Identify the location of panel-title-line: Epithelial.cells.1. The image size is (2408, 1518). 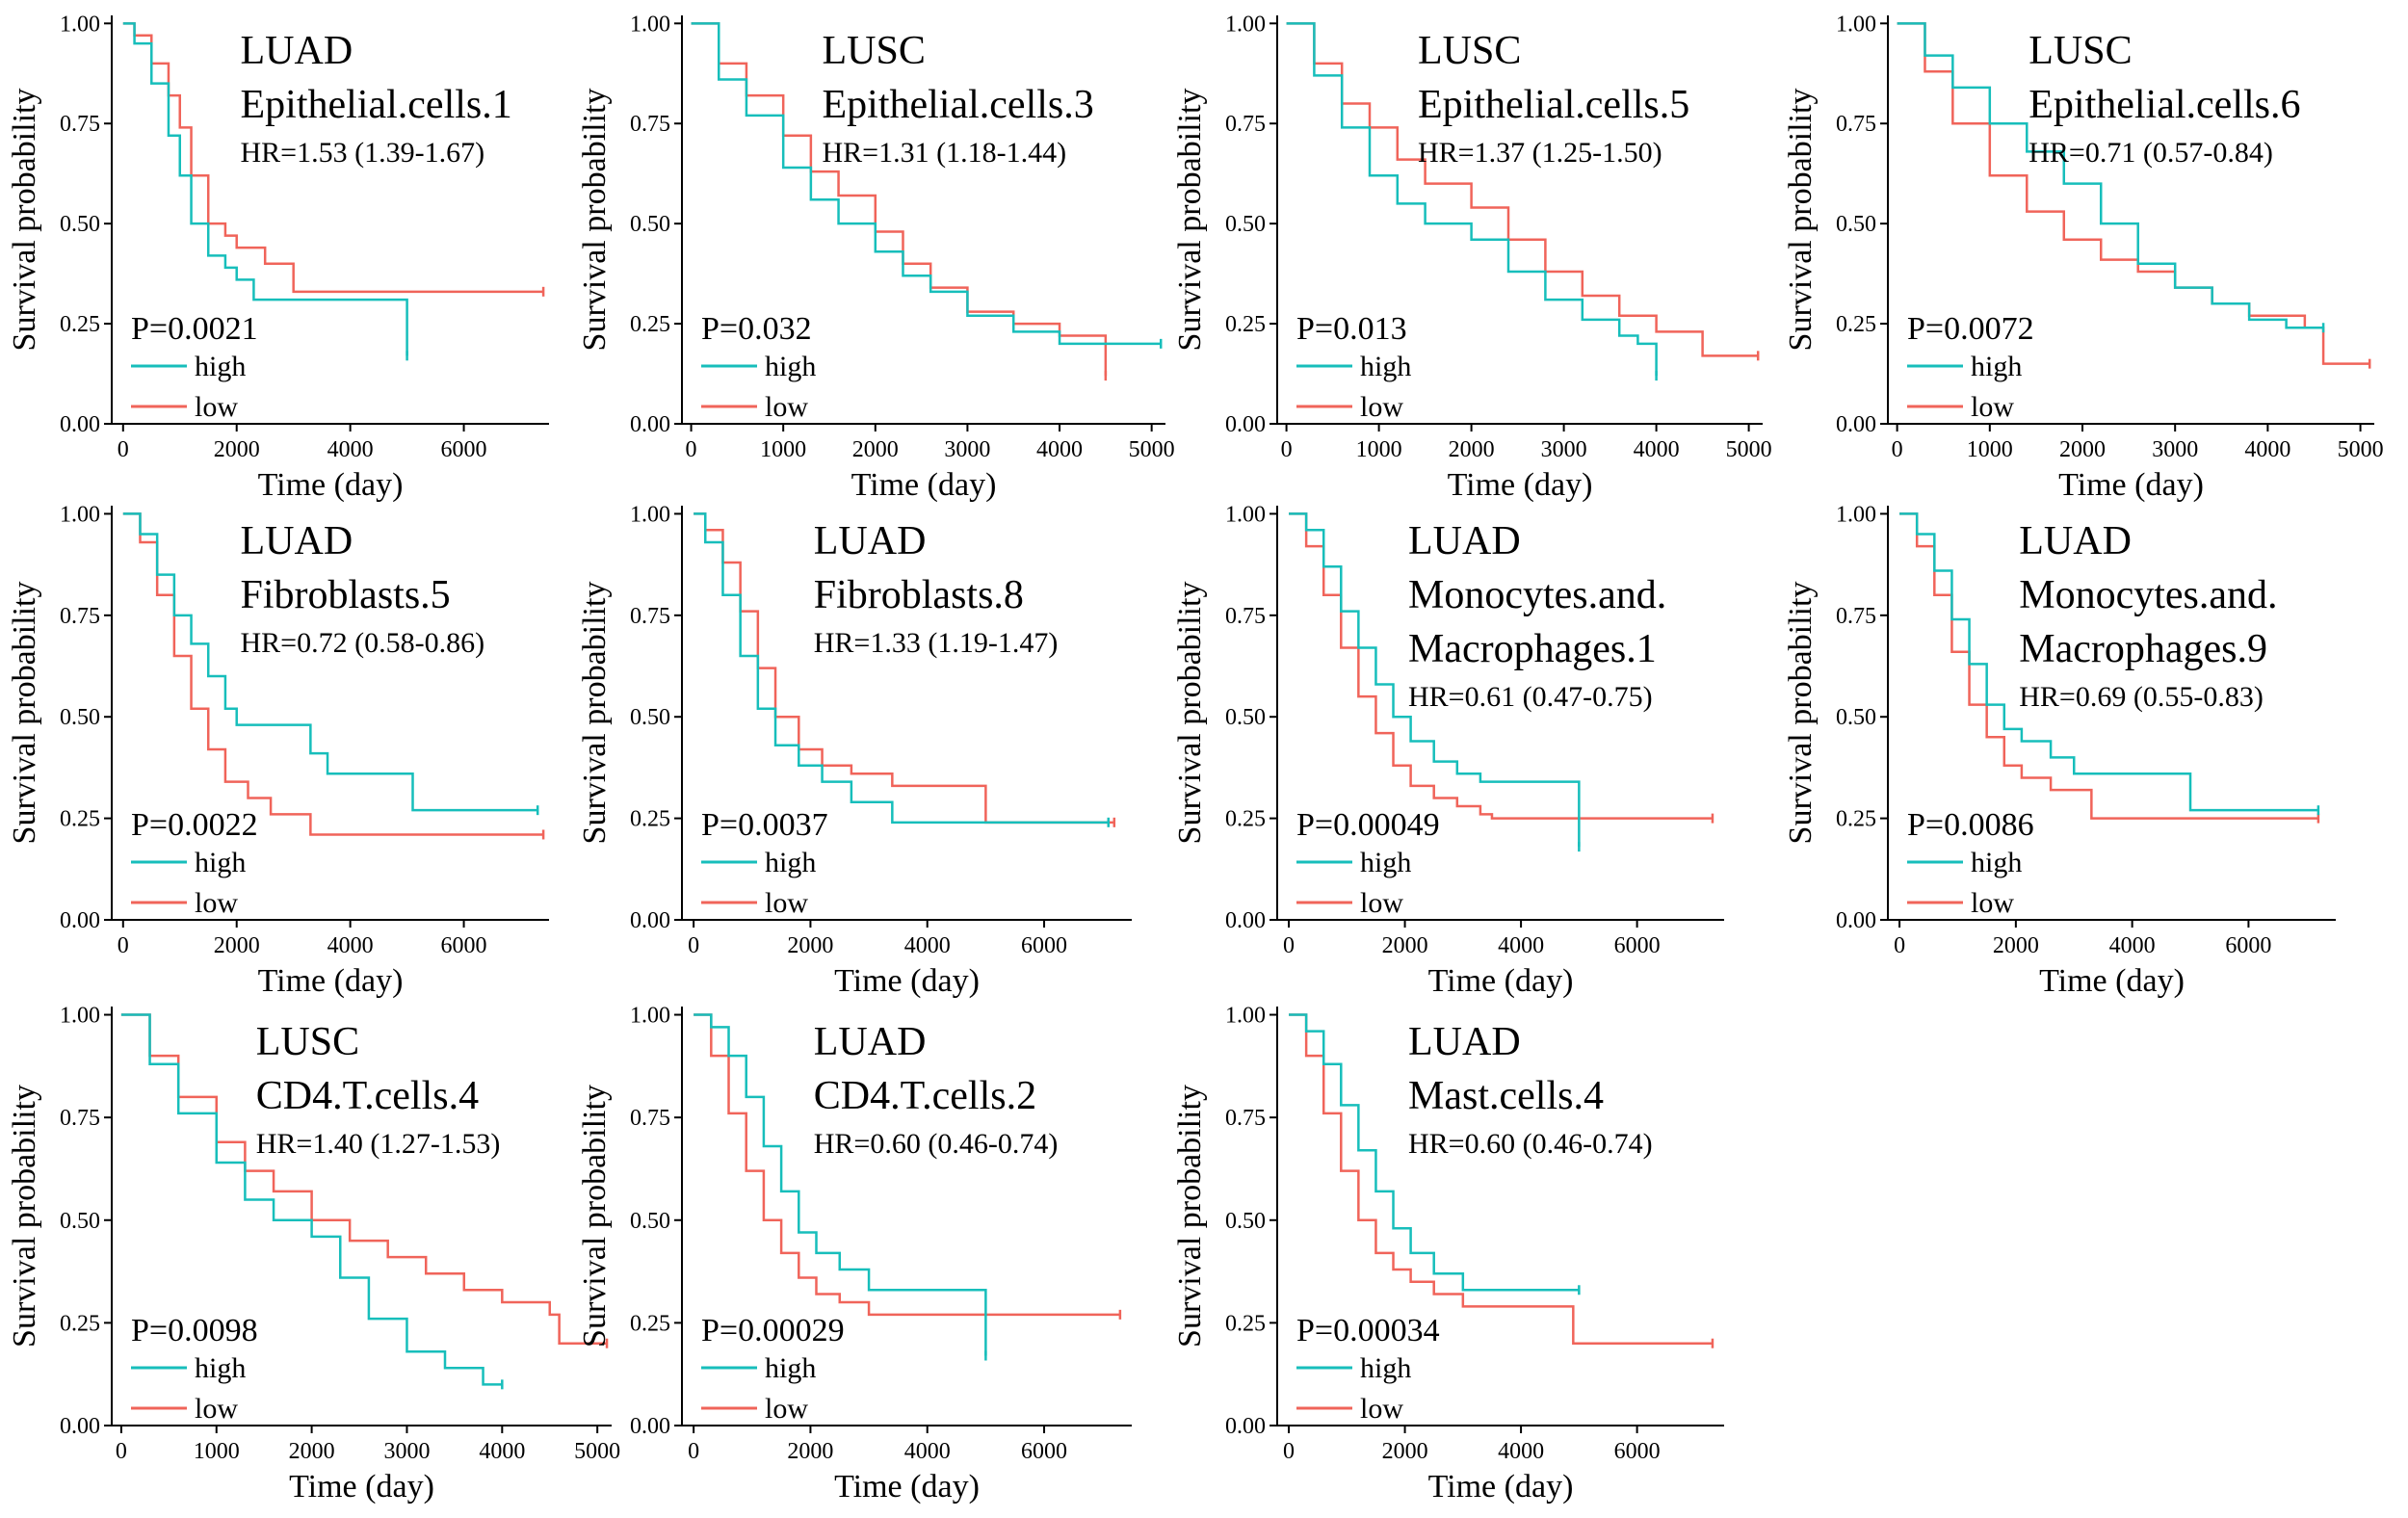
(376, 105).